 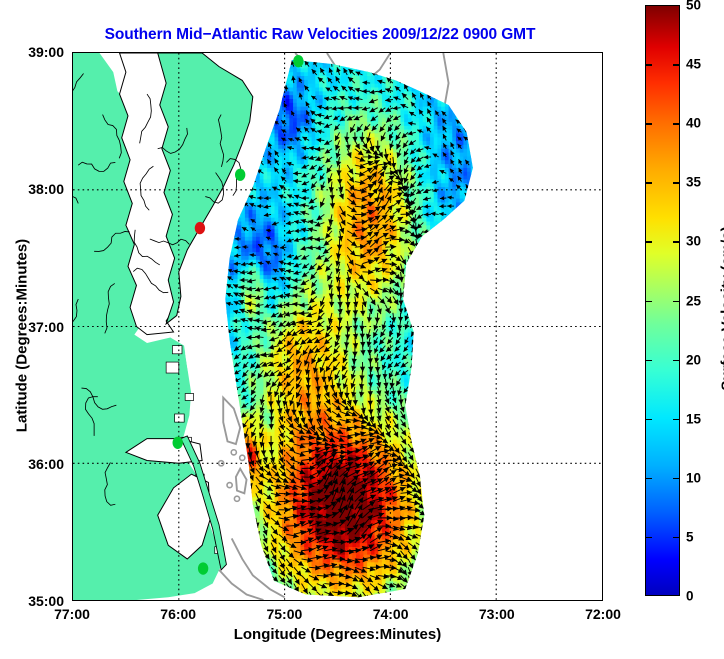 I want to click on colorbar-tick-0: 0, so click(x=690, y=596).